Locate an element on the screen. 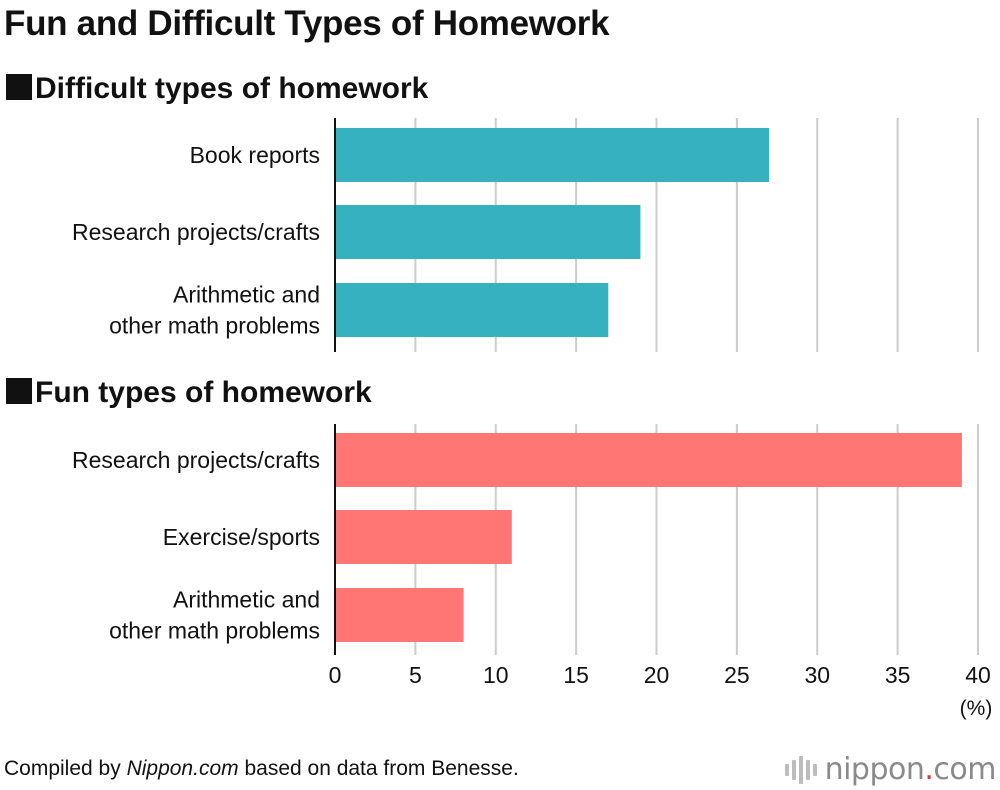  category-label-fun-2: Arithmetic and is located at coordinates (246, 600).